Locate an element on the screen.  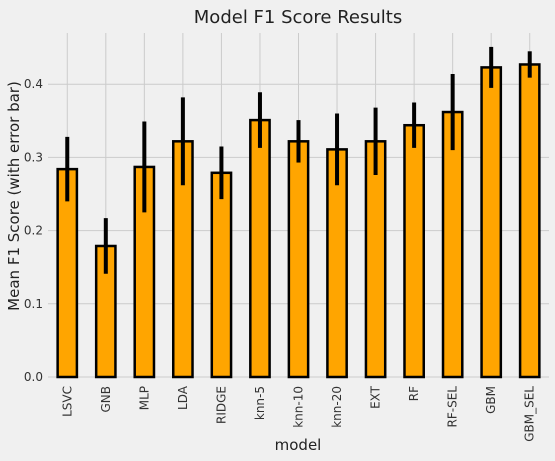
bar-rf is located at coordinates (414, 251).